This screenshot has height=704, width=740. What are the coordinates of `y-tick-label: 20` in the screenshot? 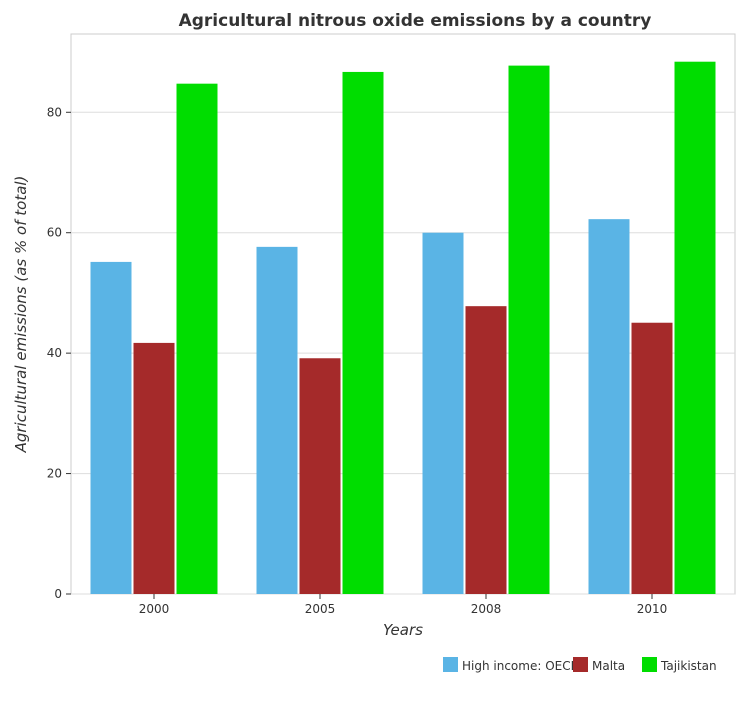 It's located at (54, 474).